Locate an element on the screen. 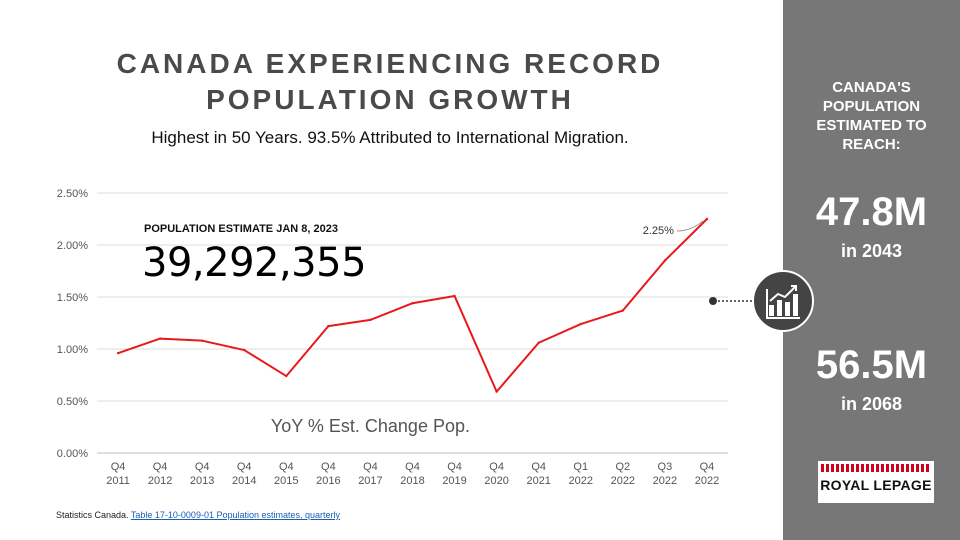 This screenshot has height=540, width=960. x-tick-label: 2013 is located at coordinates (202, 481).